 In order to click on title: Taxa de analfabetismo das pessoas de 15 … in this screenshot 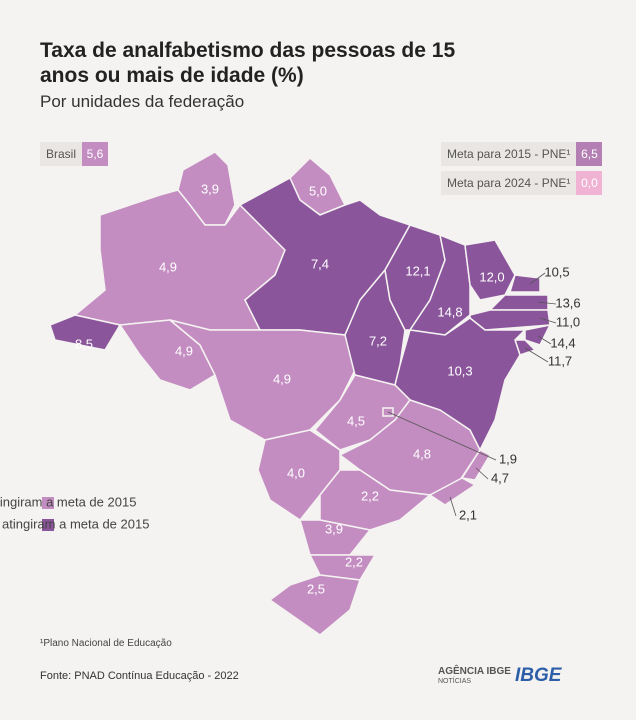, I will do `click(248, 63)`.